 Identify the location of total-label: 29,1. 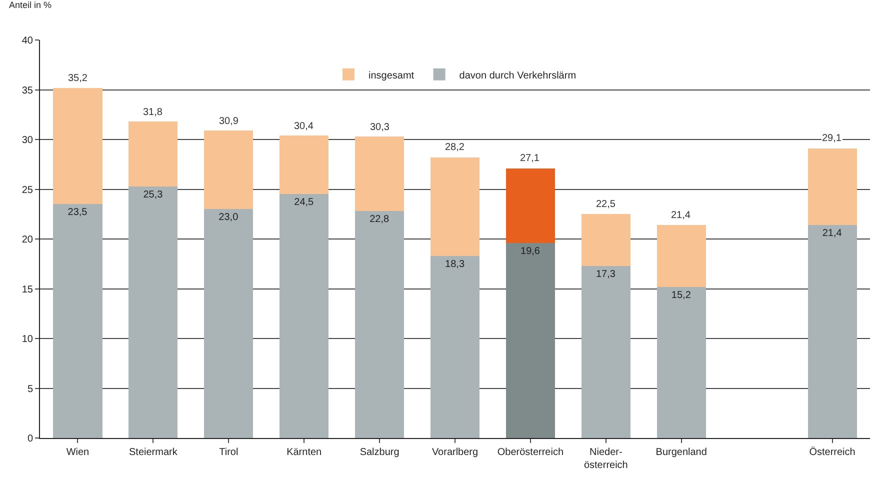
(832, 138).